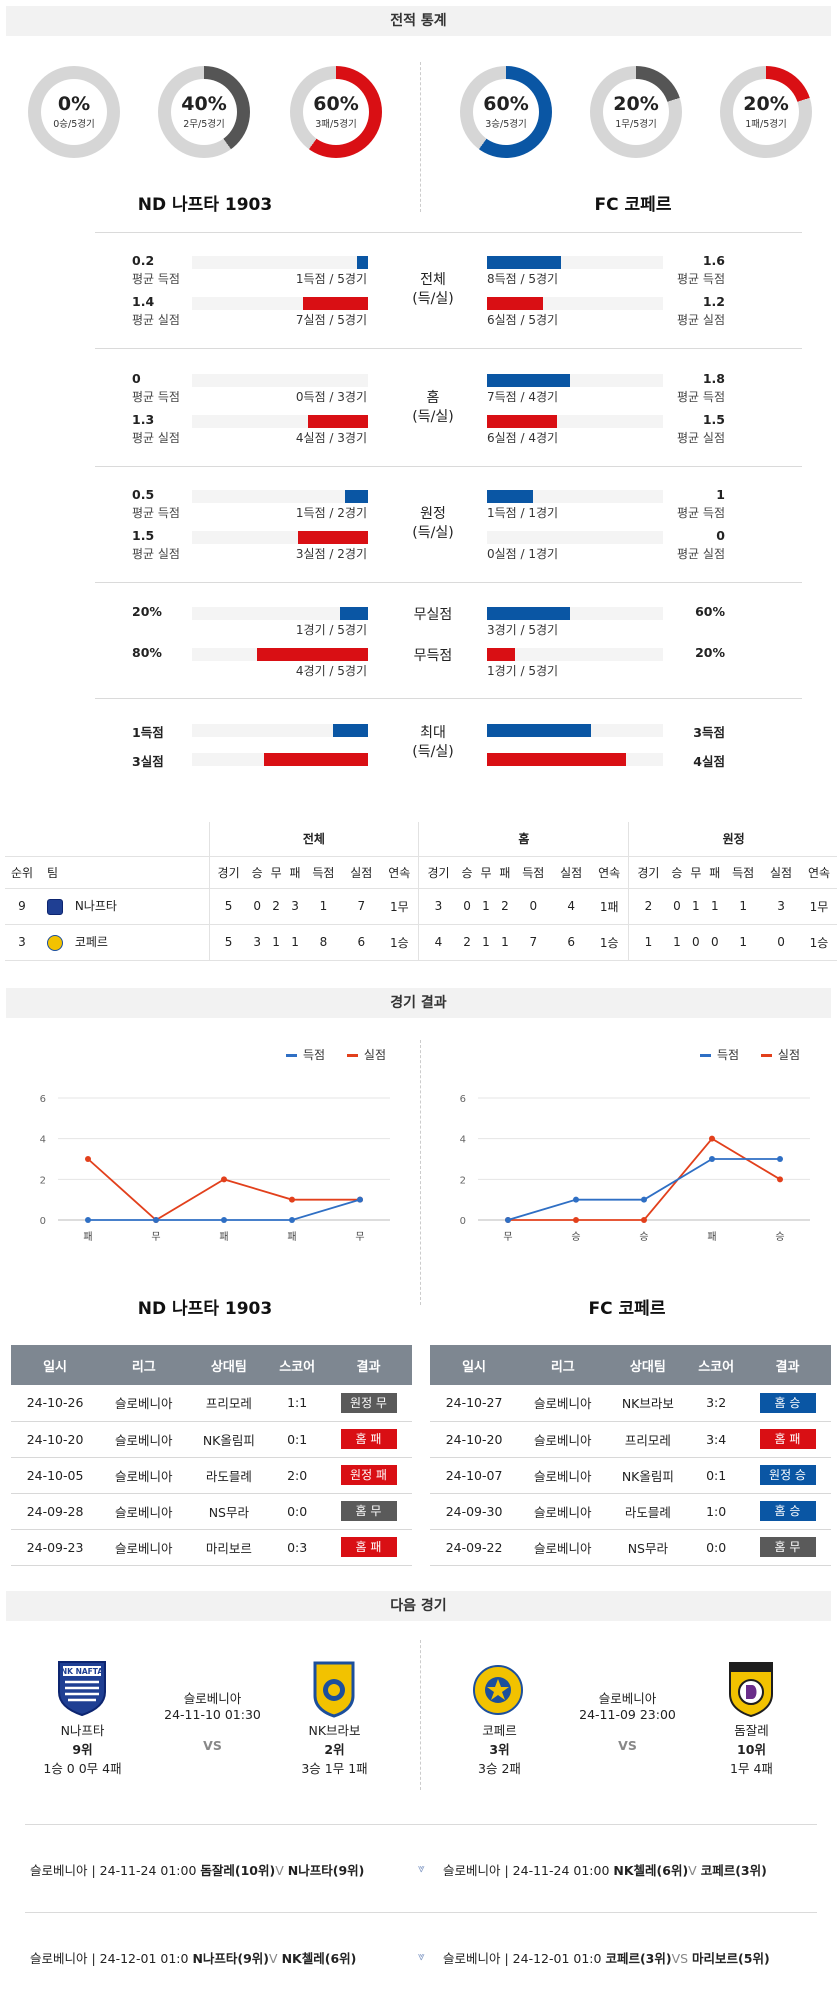 The height and width of the screenshot is (1999, 837). Describe the element at coordinates (606, 1958) in the screenshot. I see `future-match: 슬로베니아 | 24-12-01 01:0 코페르(3위)VS 마리보르(5위)` at that location.